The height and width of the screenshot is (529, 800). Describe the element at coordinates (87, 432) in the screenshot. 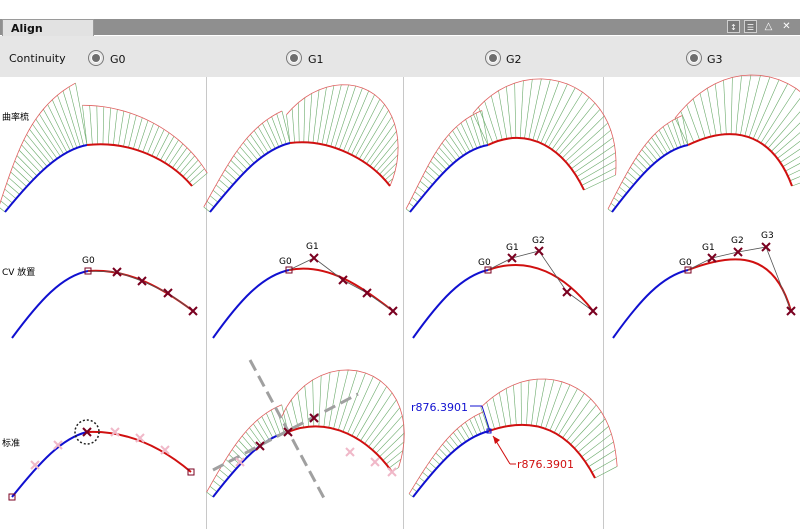

I see `selection-circle` at that location.